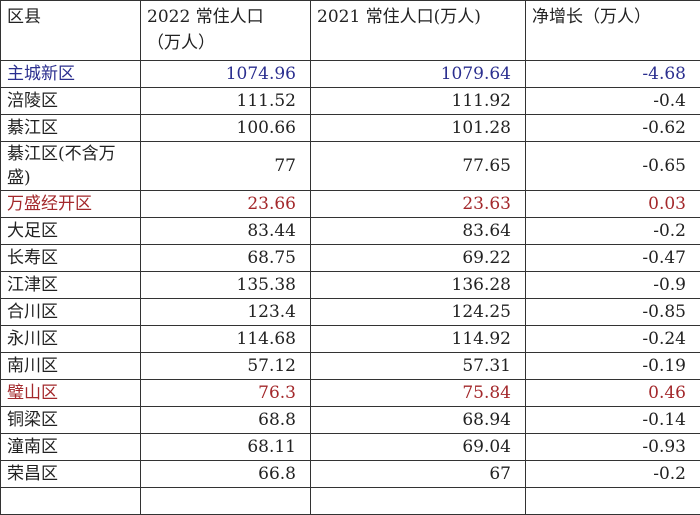  I want to click on value-cell: 123.4, so click(226, 312).